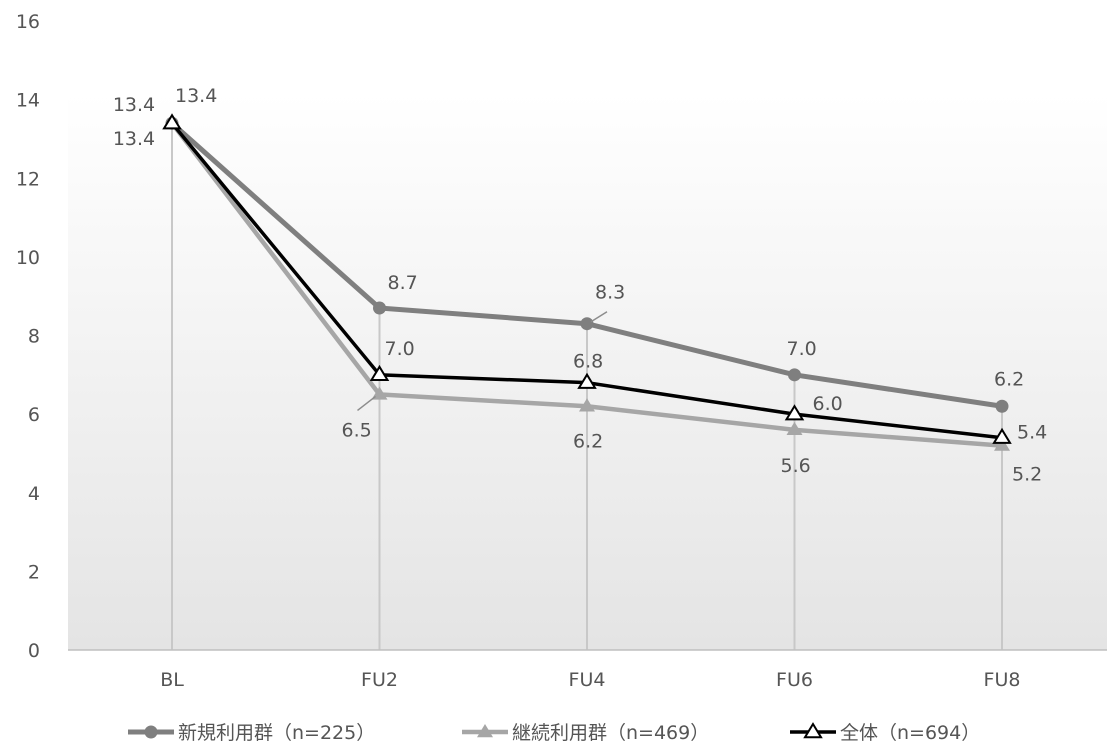 This screenshot has height=751, width=1107. I want to click on data-label: 6.8, so click(588, 362).